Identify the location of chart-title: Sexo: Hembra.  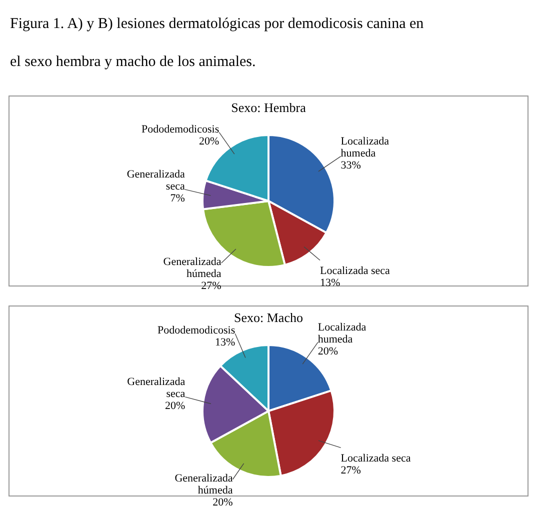
(268, 107).